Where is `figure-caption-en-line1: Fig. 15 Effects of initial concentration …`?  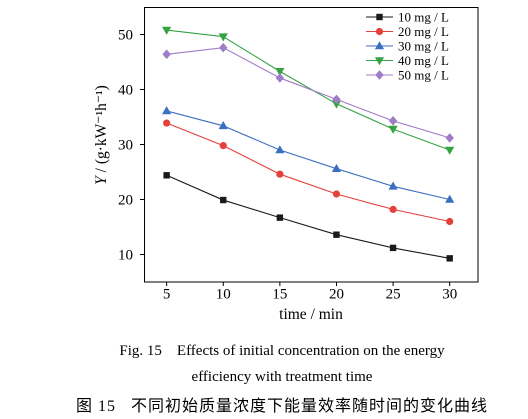 figure-caption-en-line1: Fig. 15 Effects of initial concentration … is located at coordinates (282, 351).